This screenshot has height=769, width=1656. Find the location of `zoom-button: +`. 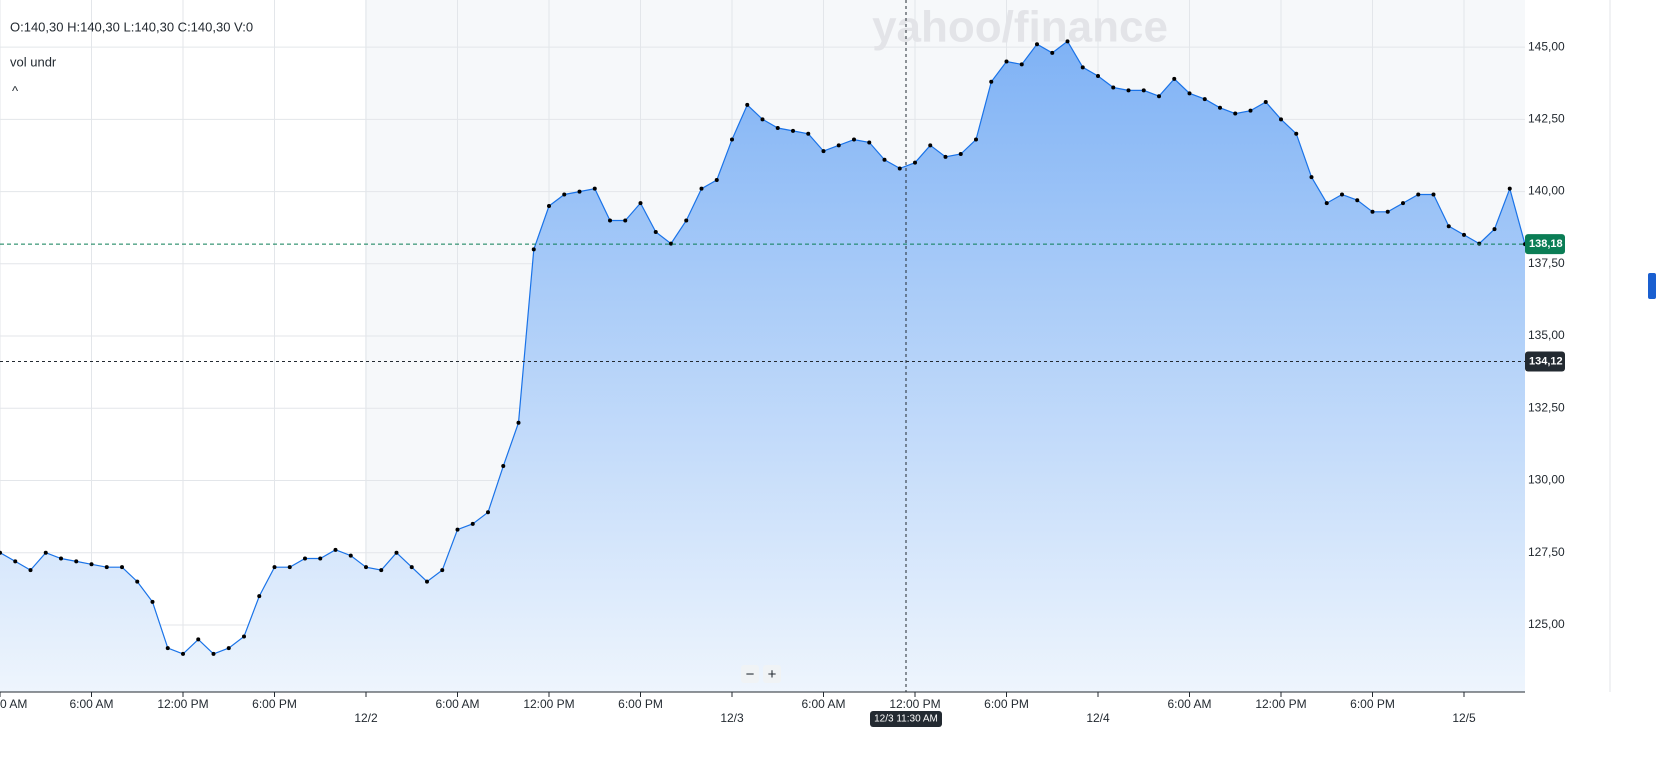

zoom-button: + is located at coordinates (772, 674).